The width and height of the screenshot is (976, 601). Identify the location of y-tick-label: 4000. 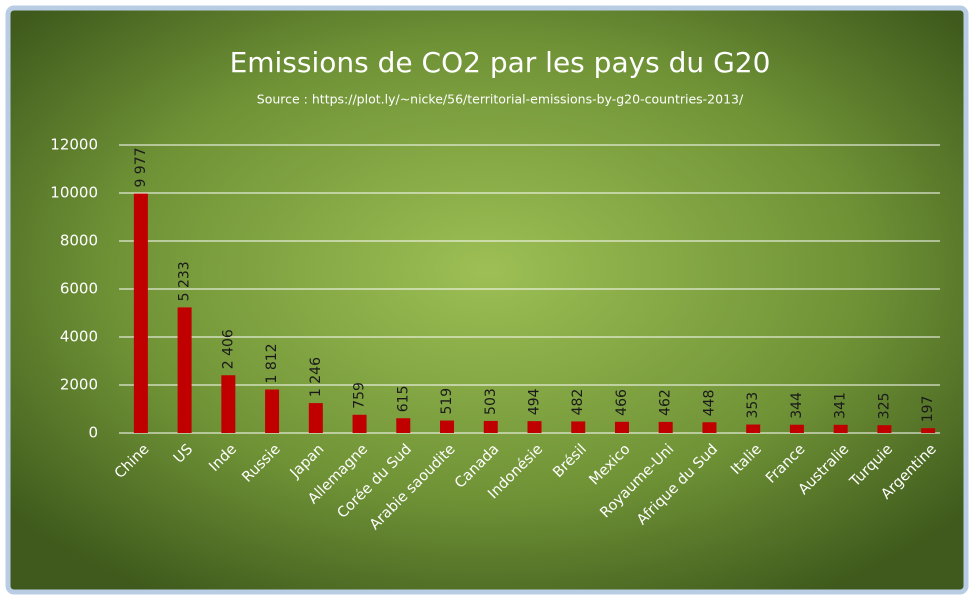
(79, 337).